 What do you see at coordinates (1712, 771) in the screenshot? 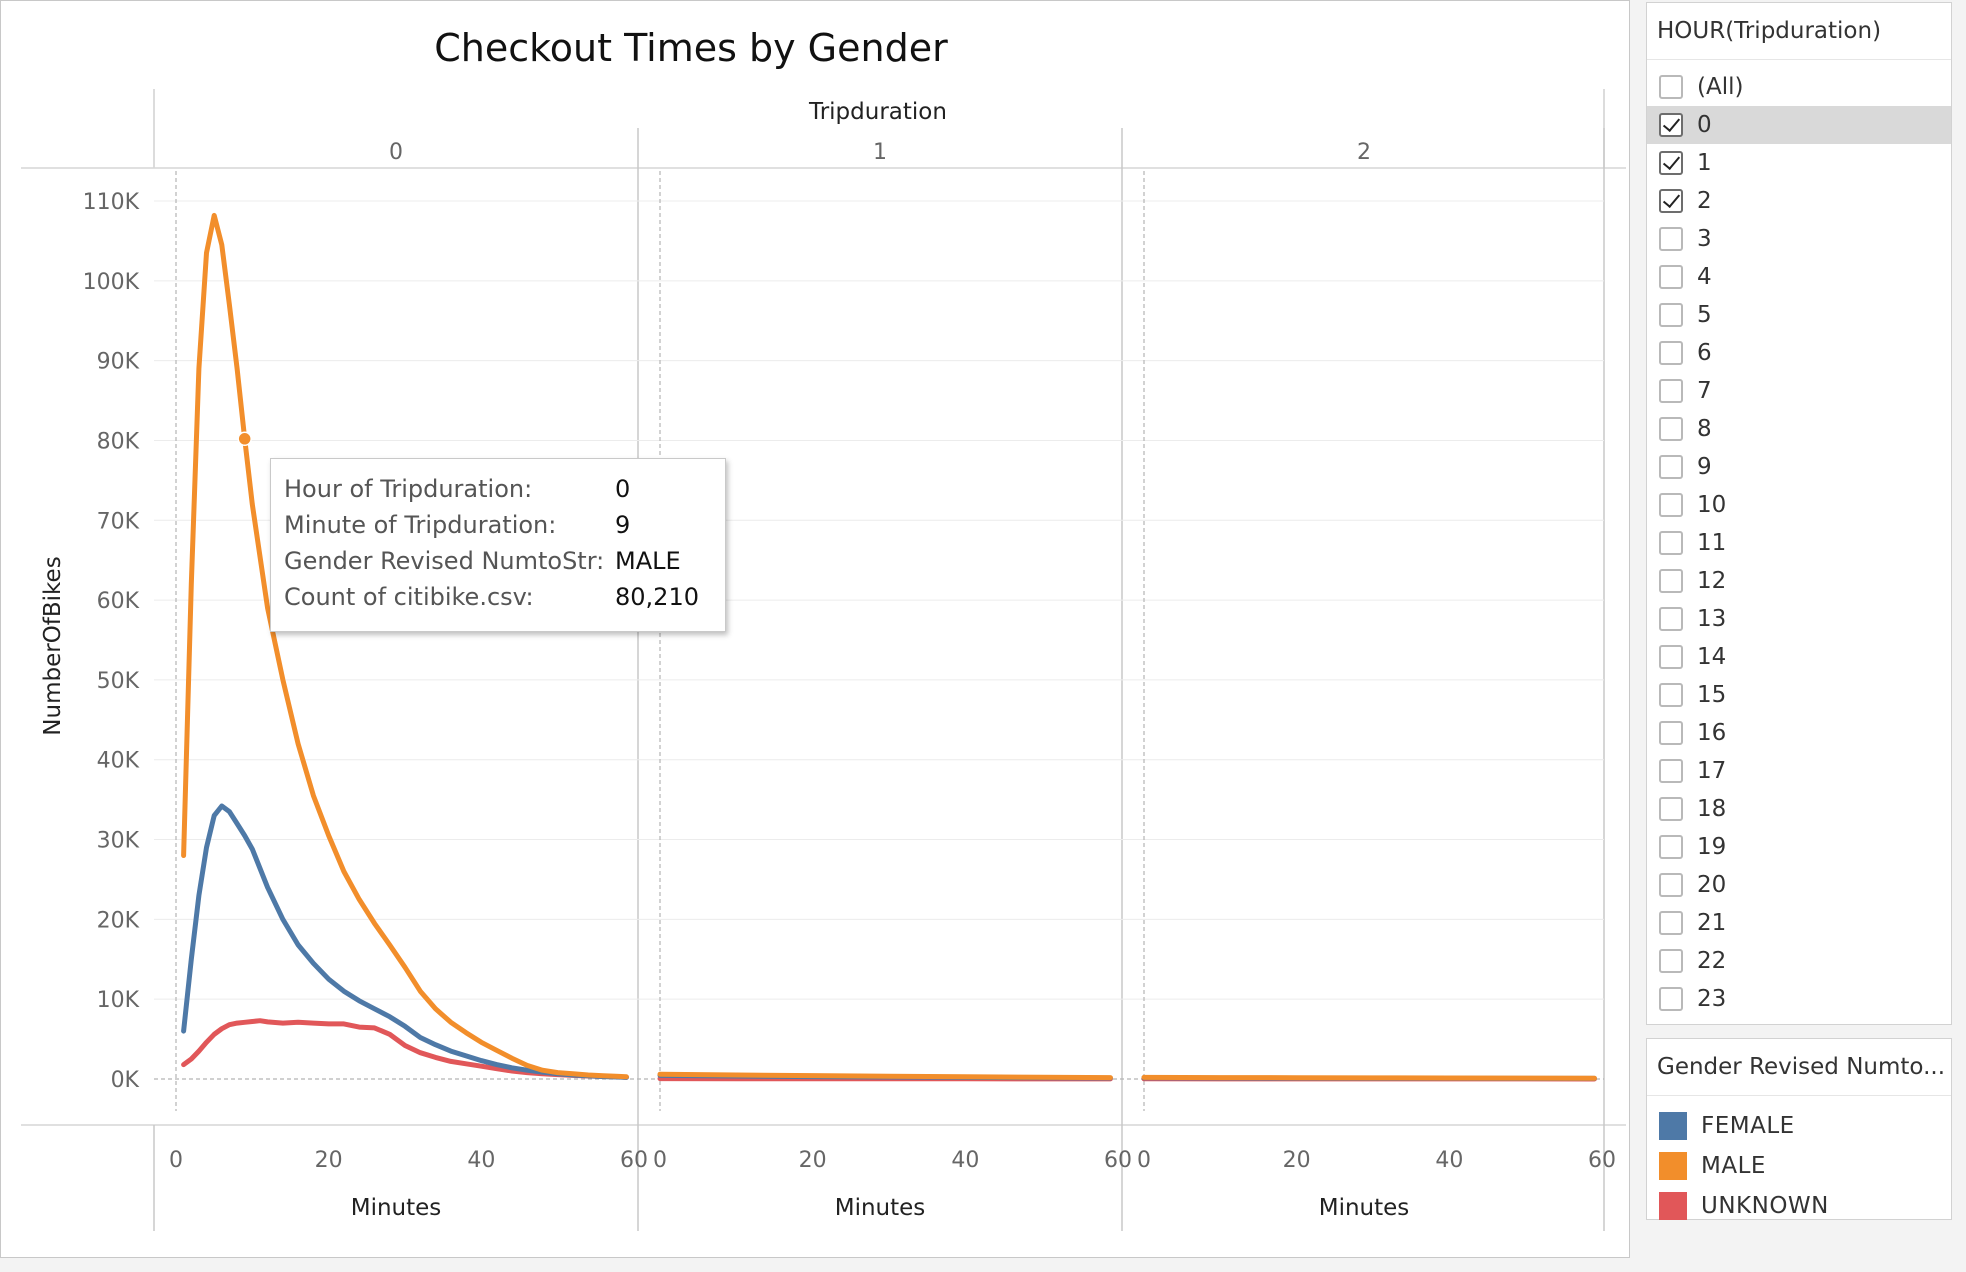
I see `filter-item-label: 17` at bounding box center [1712, 771].